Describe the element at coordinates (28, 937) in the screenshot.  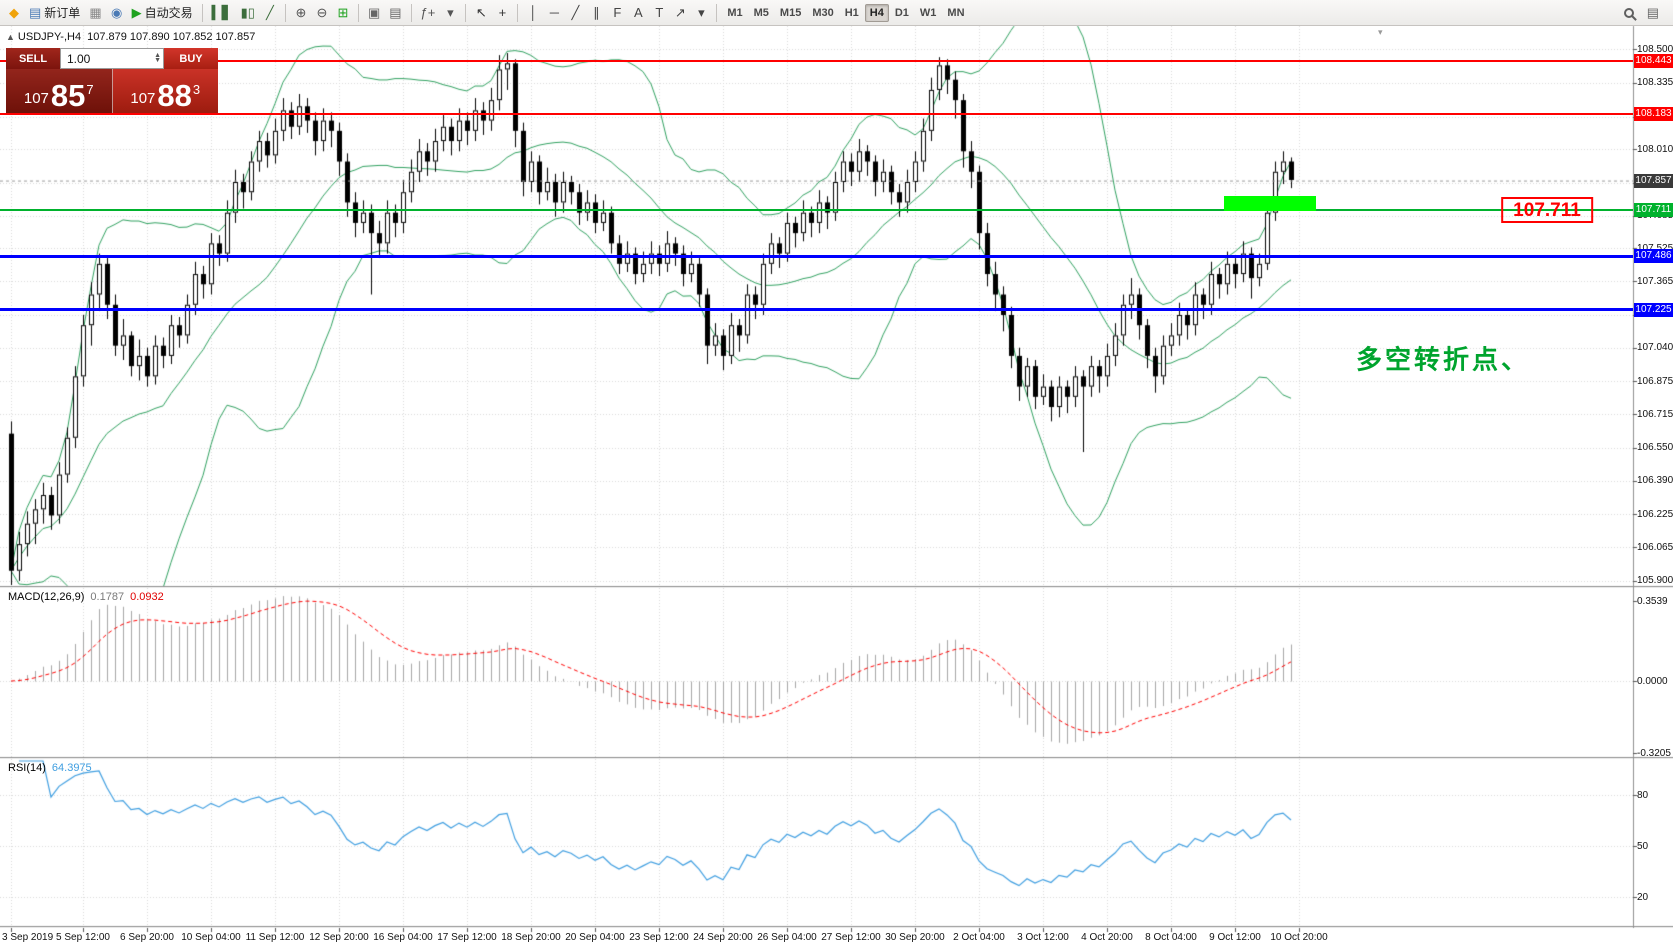
I see `time-axis-label: 3 Sep 2019` at that location.